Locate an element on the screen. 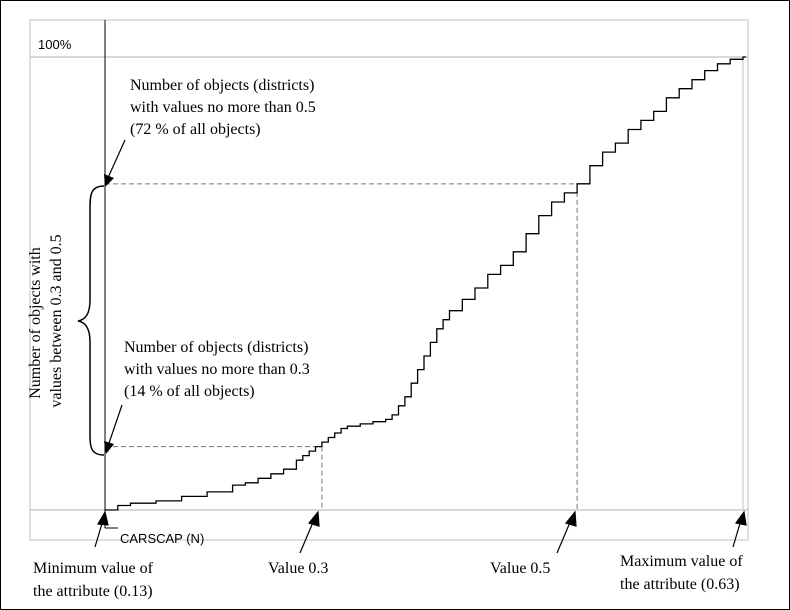 The image size is (790, 610). upper-note-arrow is located at coordinates (116, 160).